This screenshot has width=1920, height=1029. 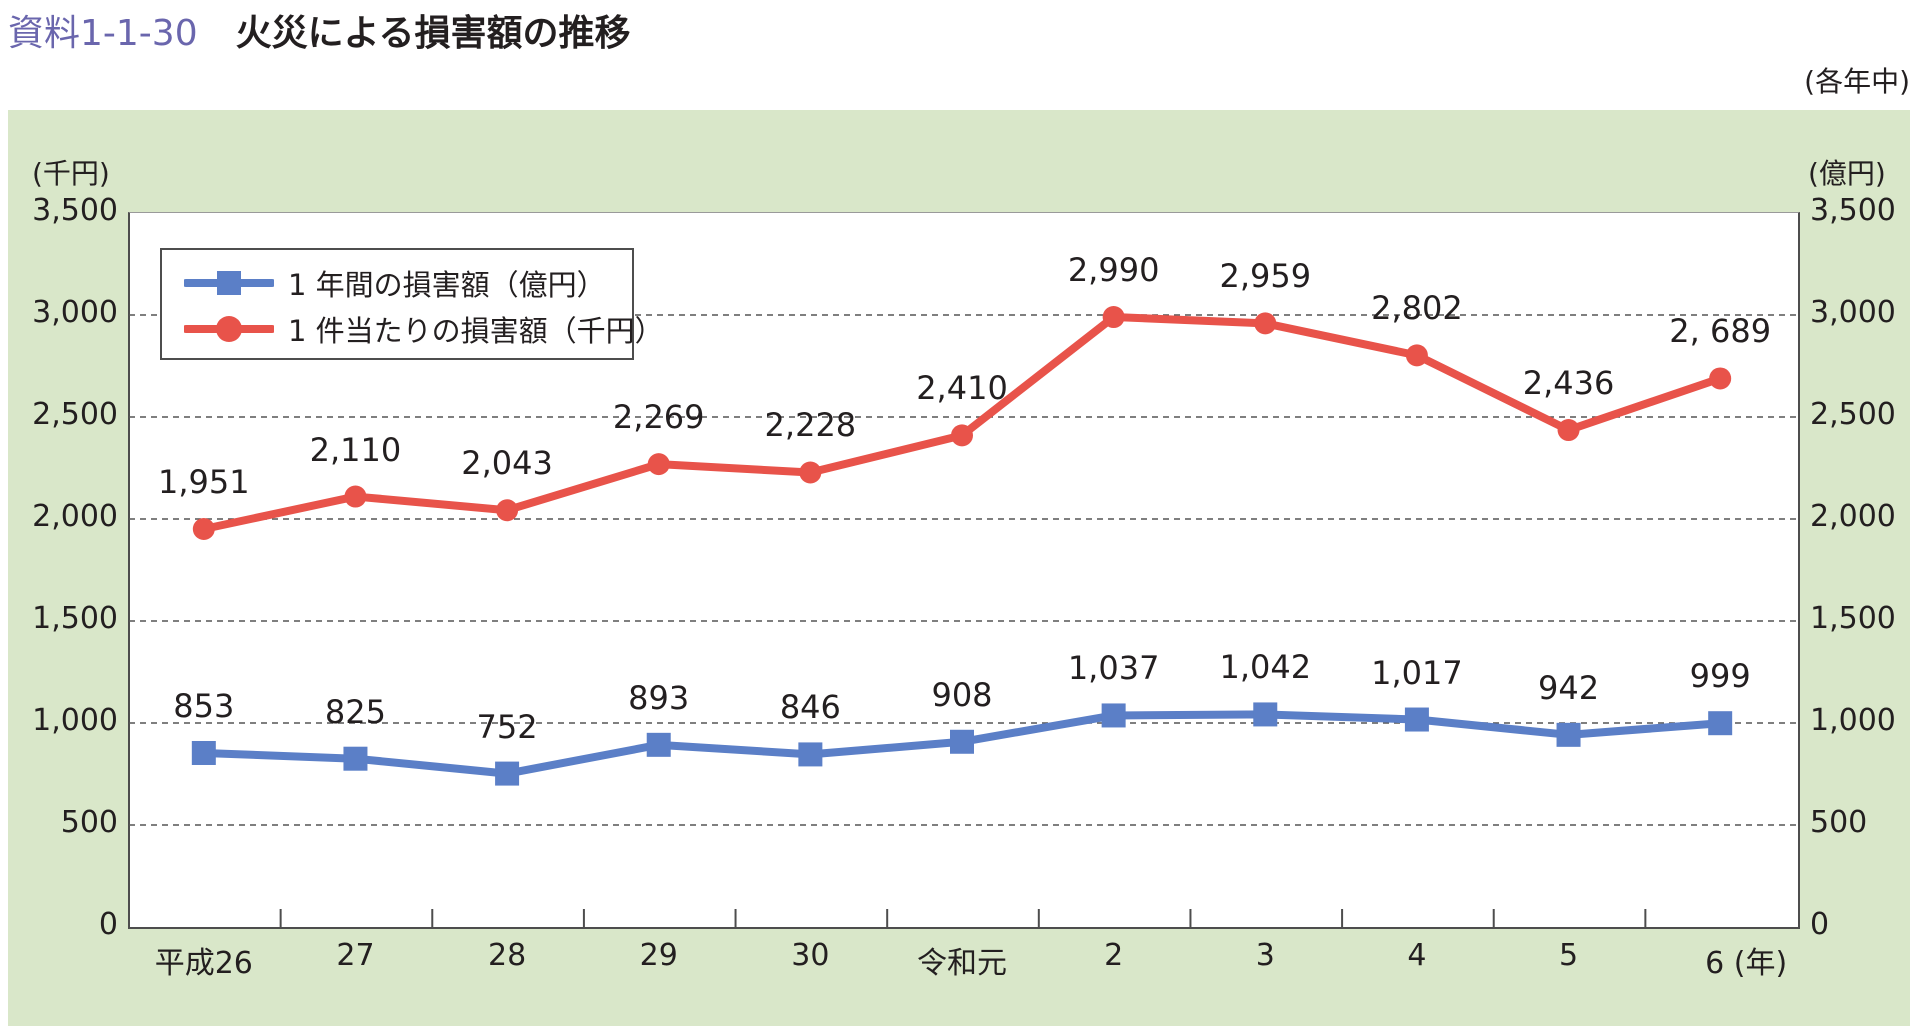 I want to click on data-label: 908, so click(x=962, y=694).